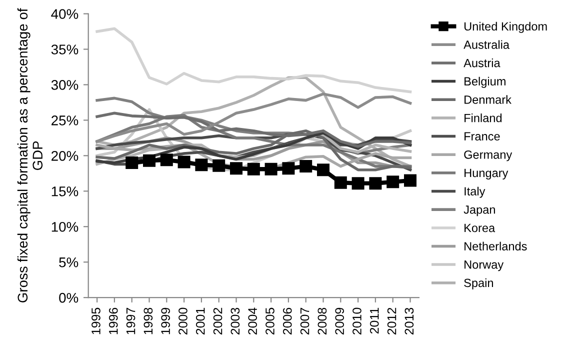 The width and height of the screenshot is (570, 344). I want to click on y-tick-label: 10%, so click(65, 227).